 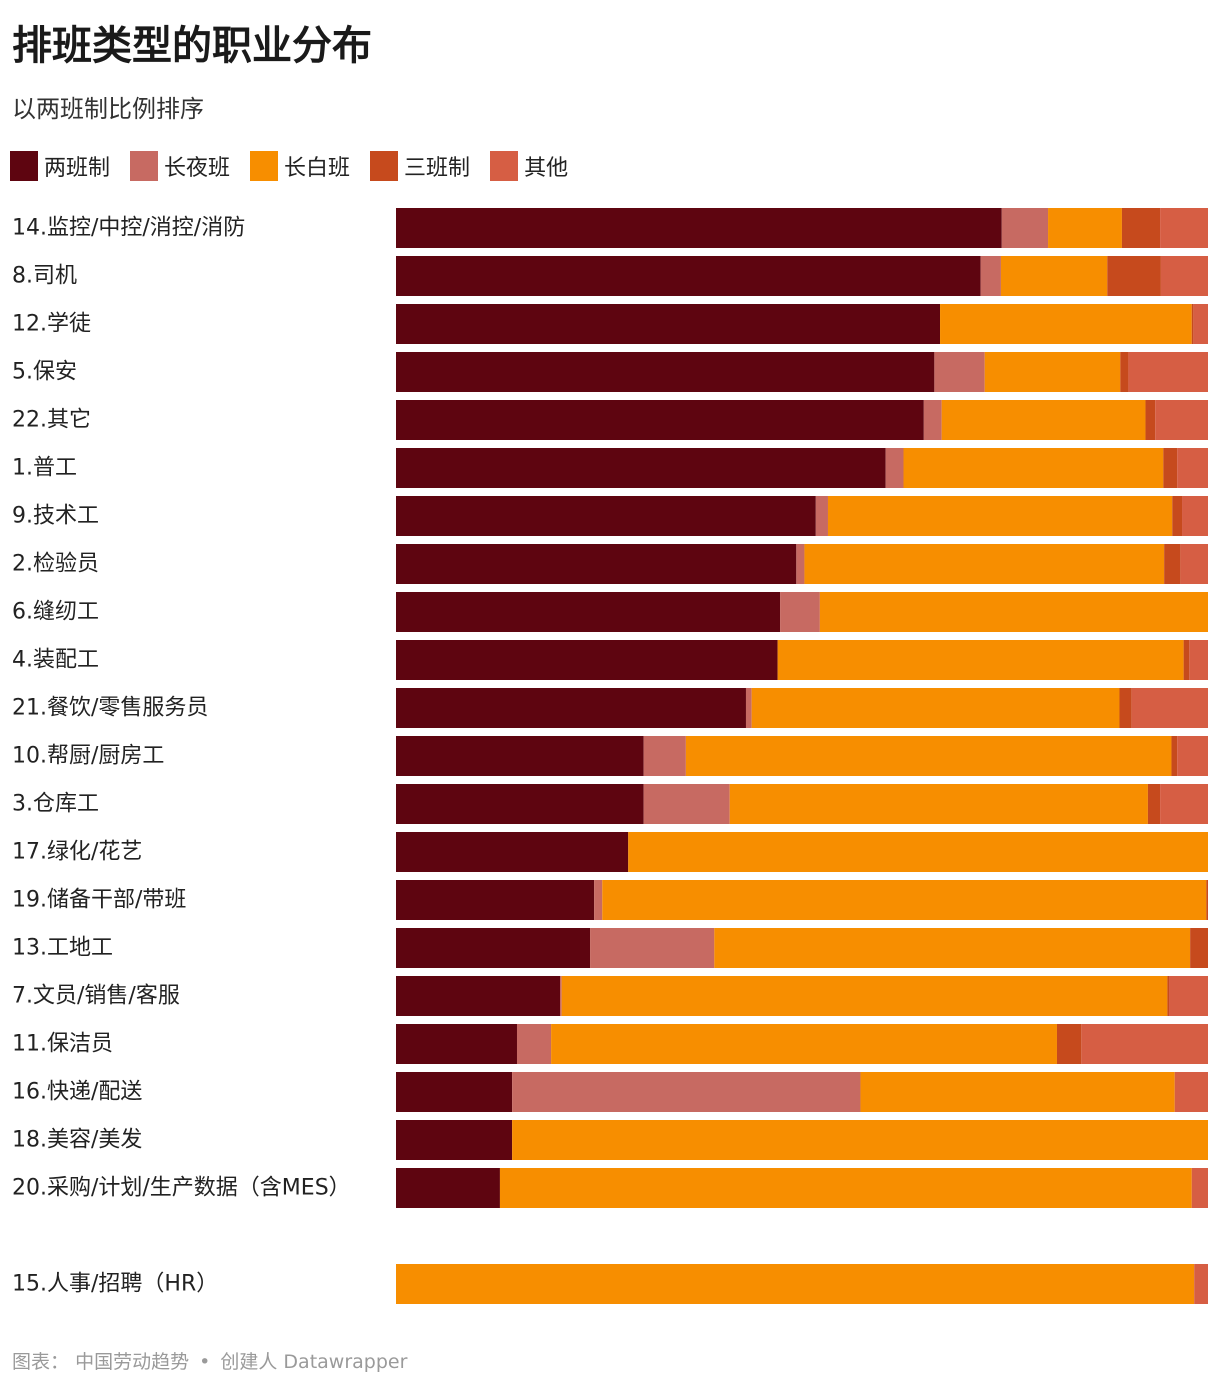 I want to click on bar-row: 2.检验员, so click(x=610, y=564).